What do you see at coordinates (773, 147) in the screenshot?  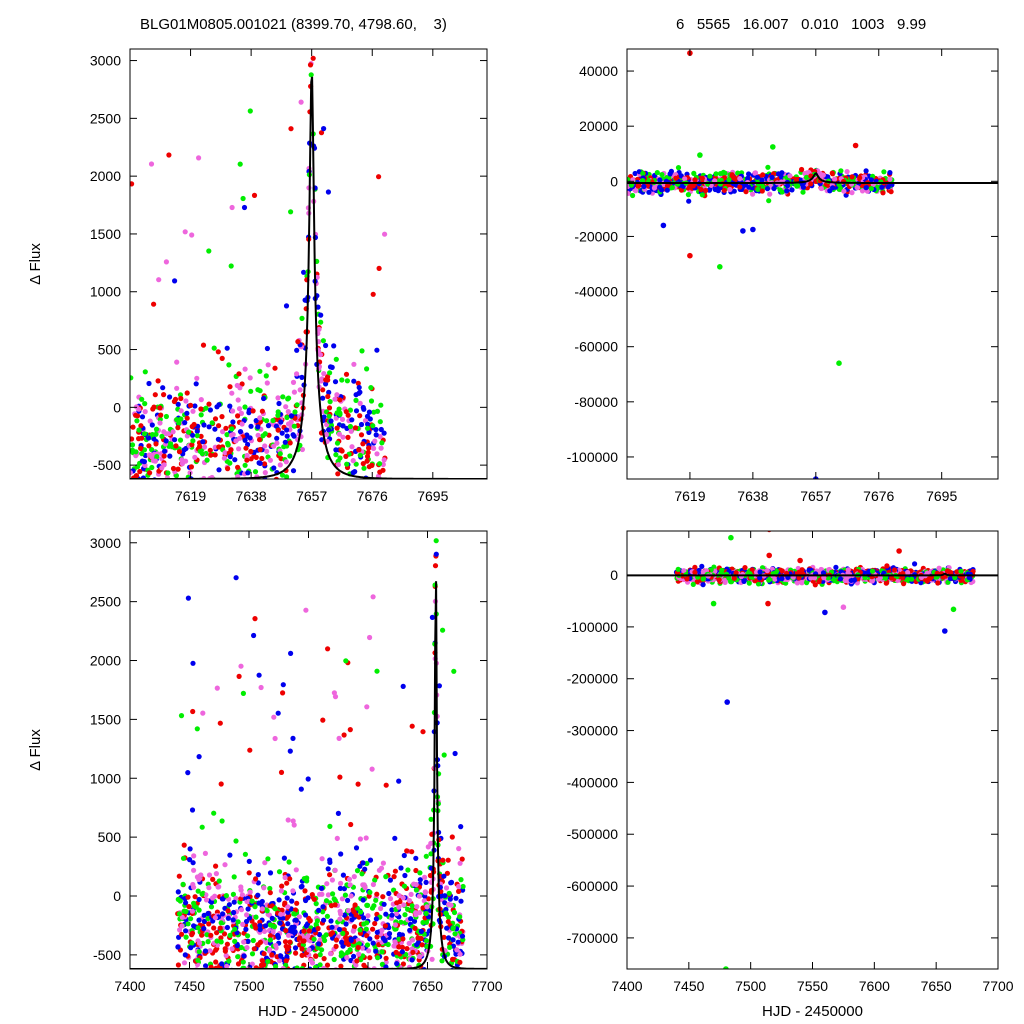 I see `outlier-point` at bounding box center [773, 147].